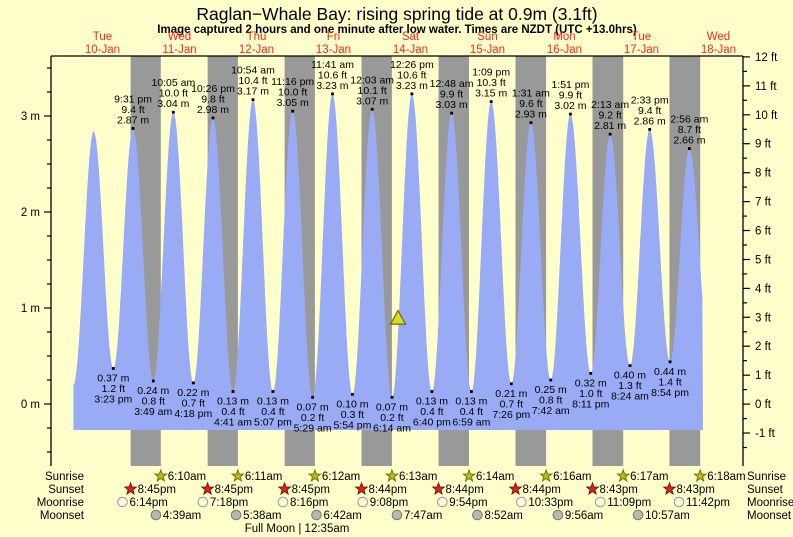  What do you see at coordinates (113, 399) in the screenshot?
I see `low-tide-annotation-time: 3:23 pm` at bounding box center [113, 399].